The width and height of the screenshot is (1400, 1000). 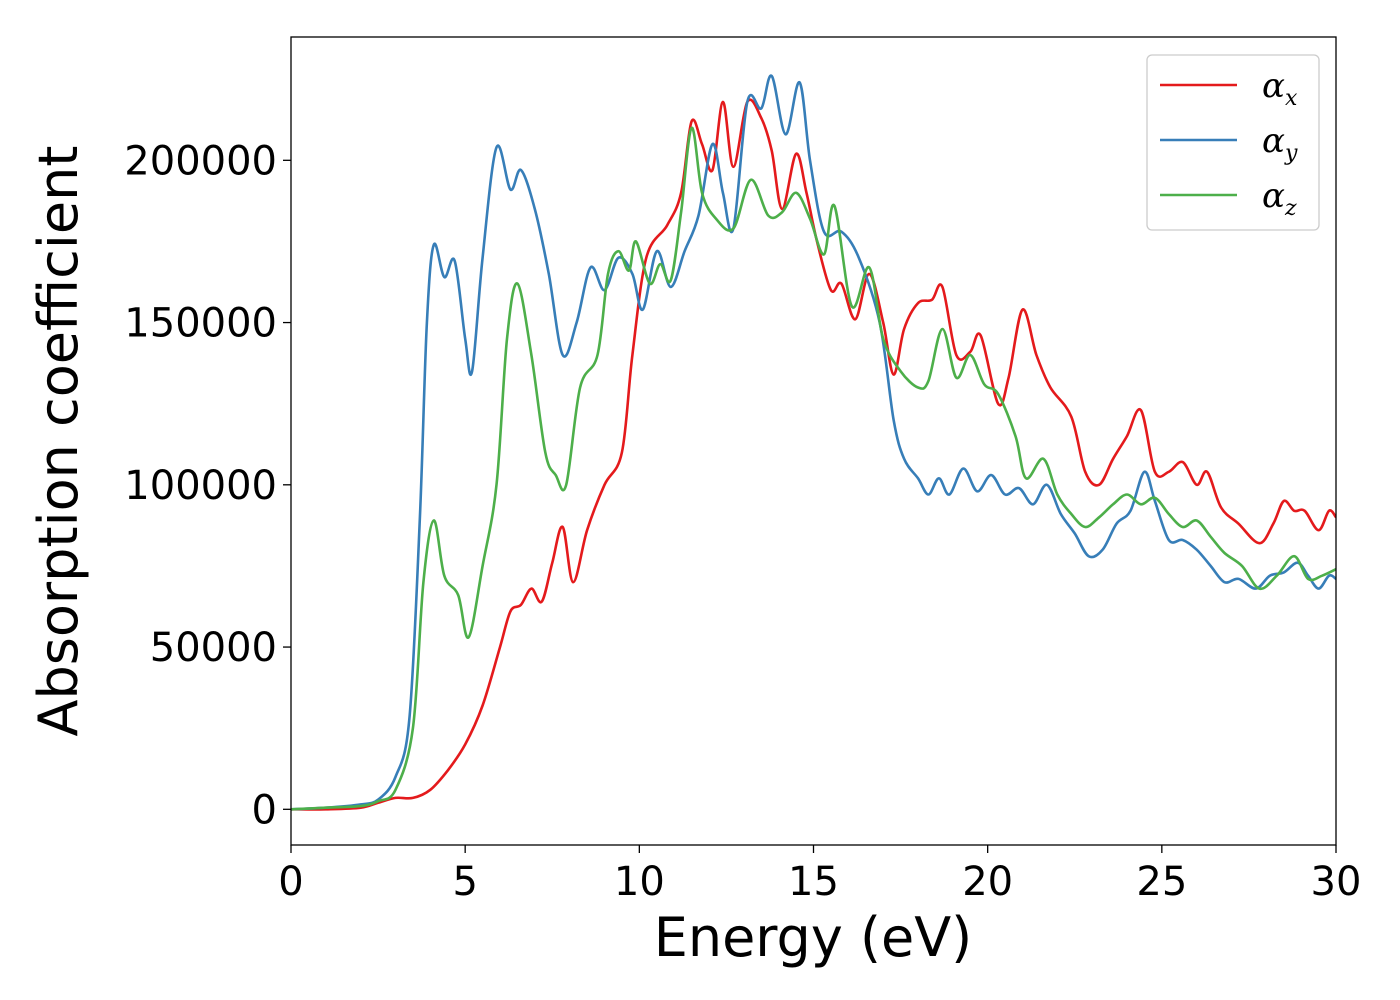 What do you see at coordinates (290, 882) in the screenshot?
I see `x-tick-label: 0` at bounding box center [290, 882].